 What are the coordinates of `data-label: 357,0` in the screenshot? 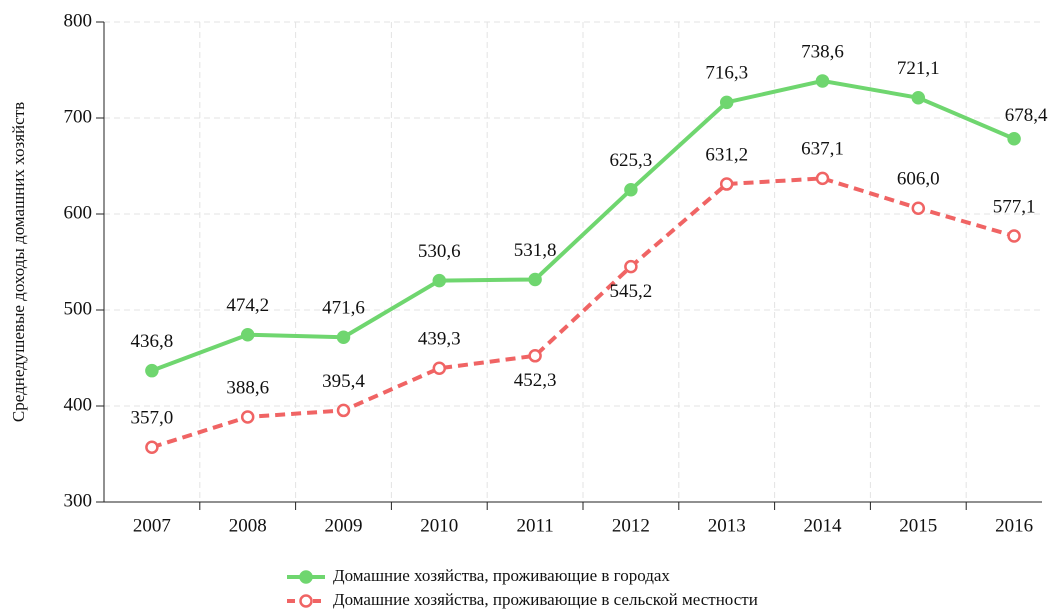 It's located at (152, 418).